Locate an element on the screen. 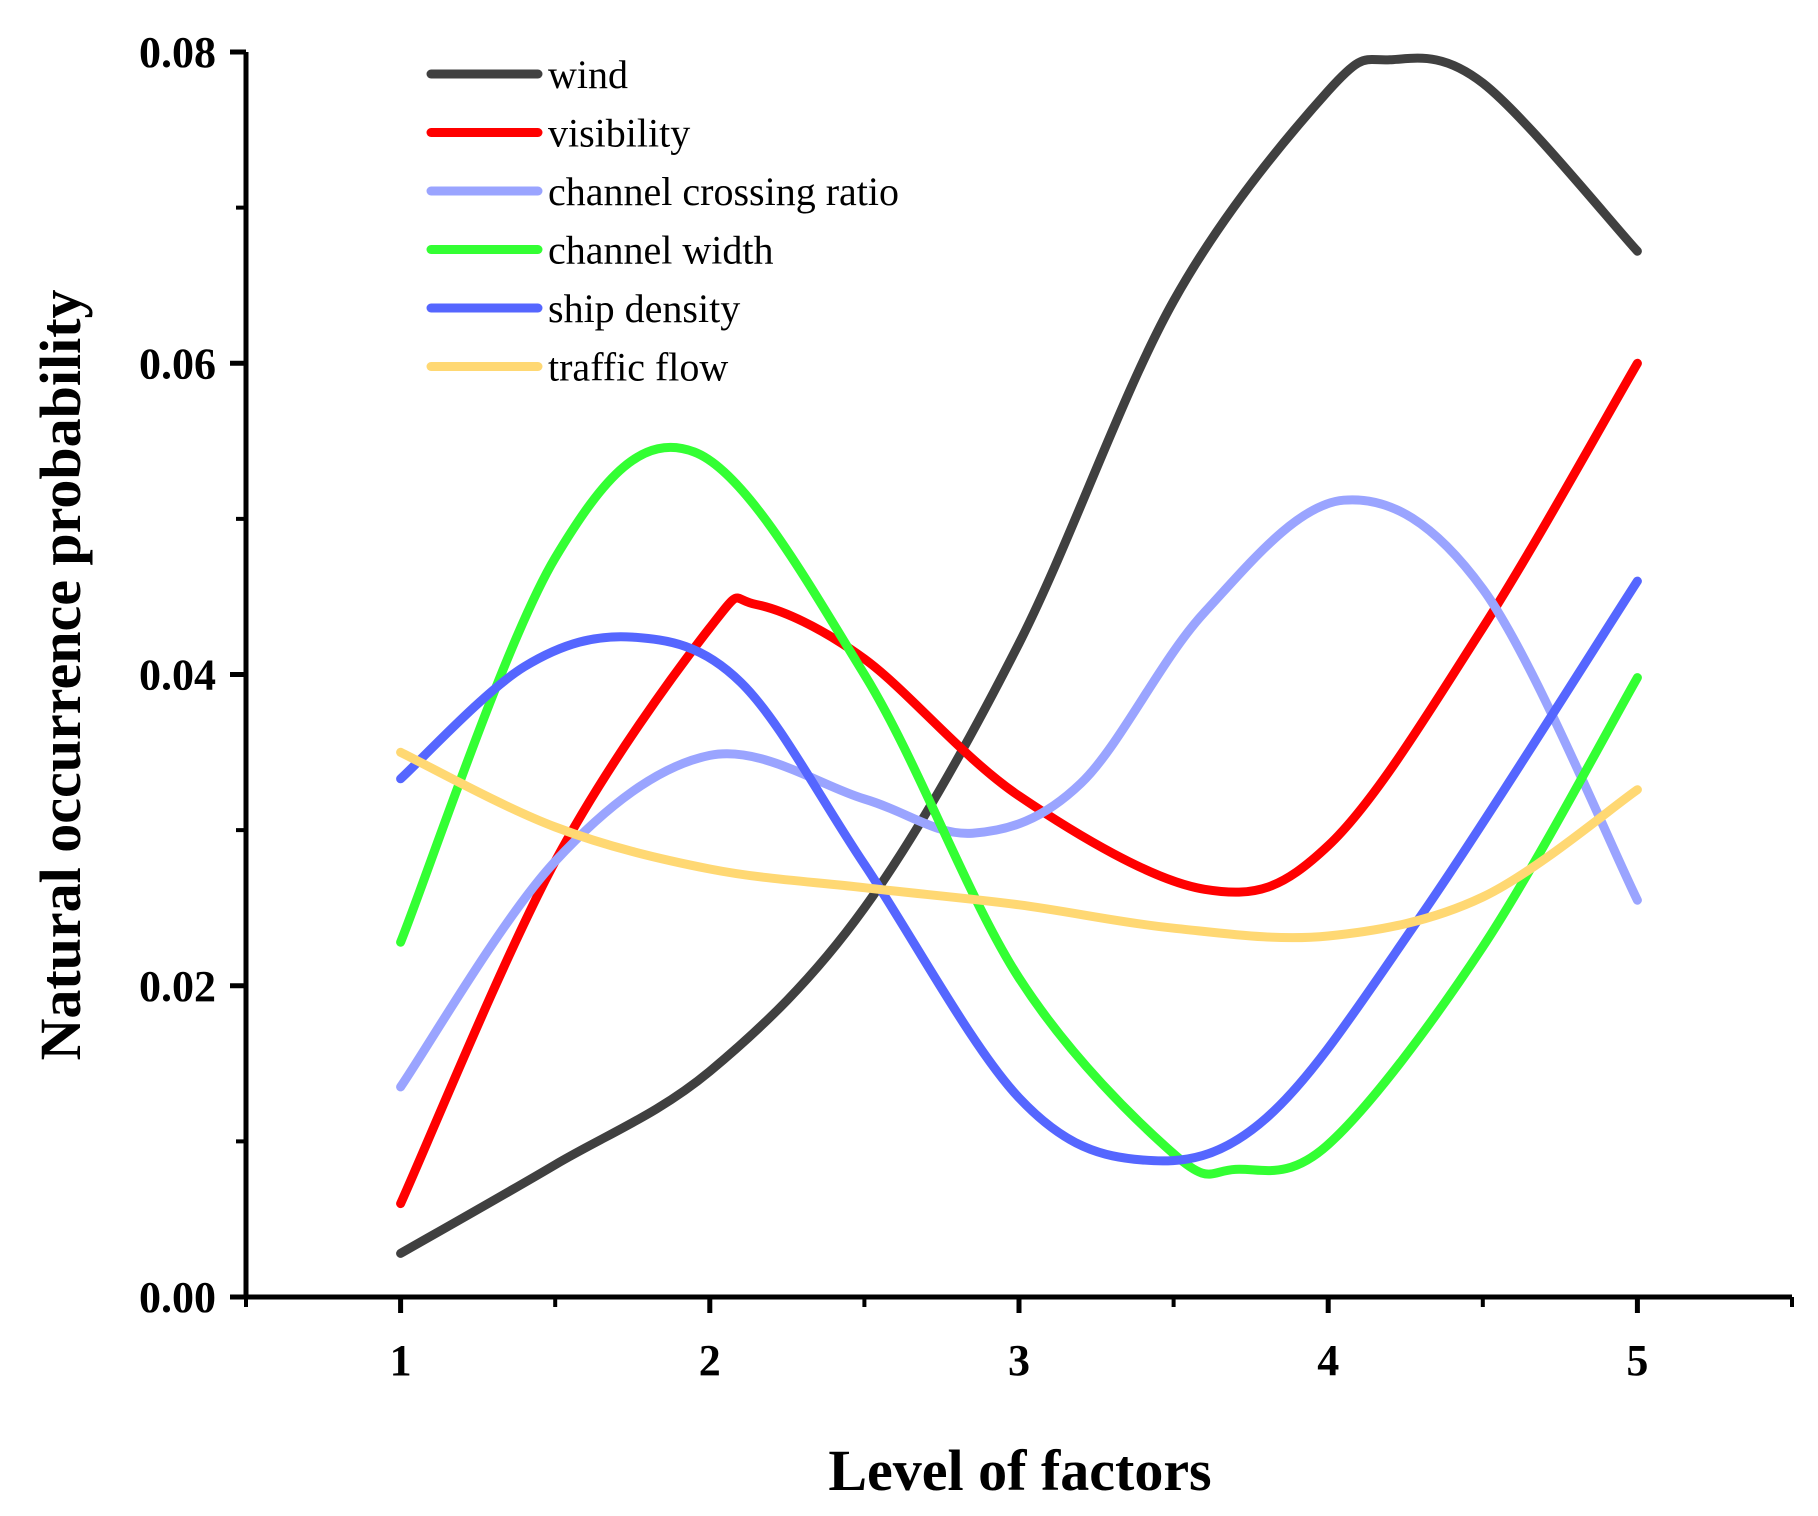 The width and height of the screenshot is (1818, 1516). x-axis-ticks: 1 2 3 4 5 is located at coordinates (1019, 1341).